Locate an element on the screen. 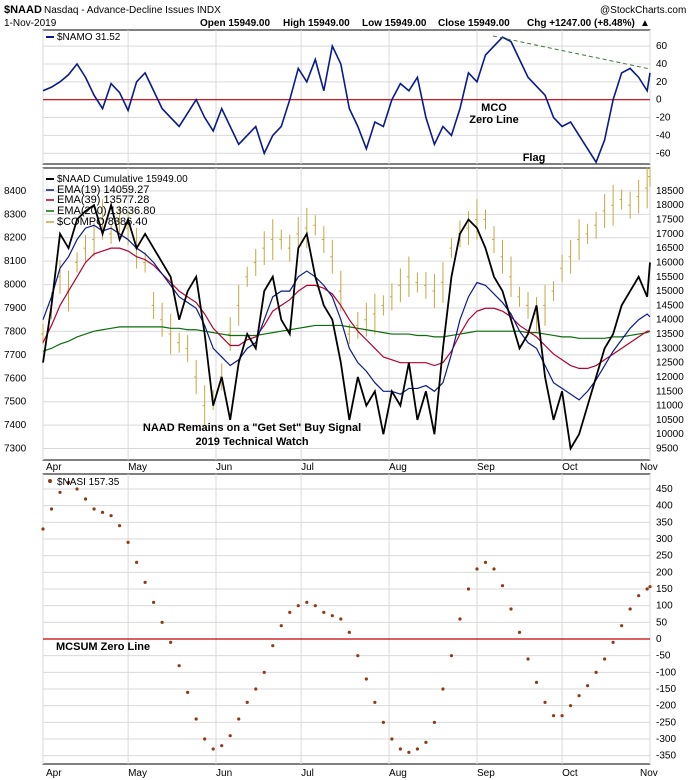 This screenshot has height=780, width=700. naad-right-tick-label: 11000 is located at coordinates (670, 406).